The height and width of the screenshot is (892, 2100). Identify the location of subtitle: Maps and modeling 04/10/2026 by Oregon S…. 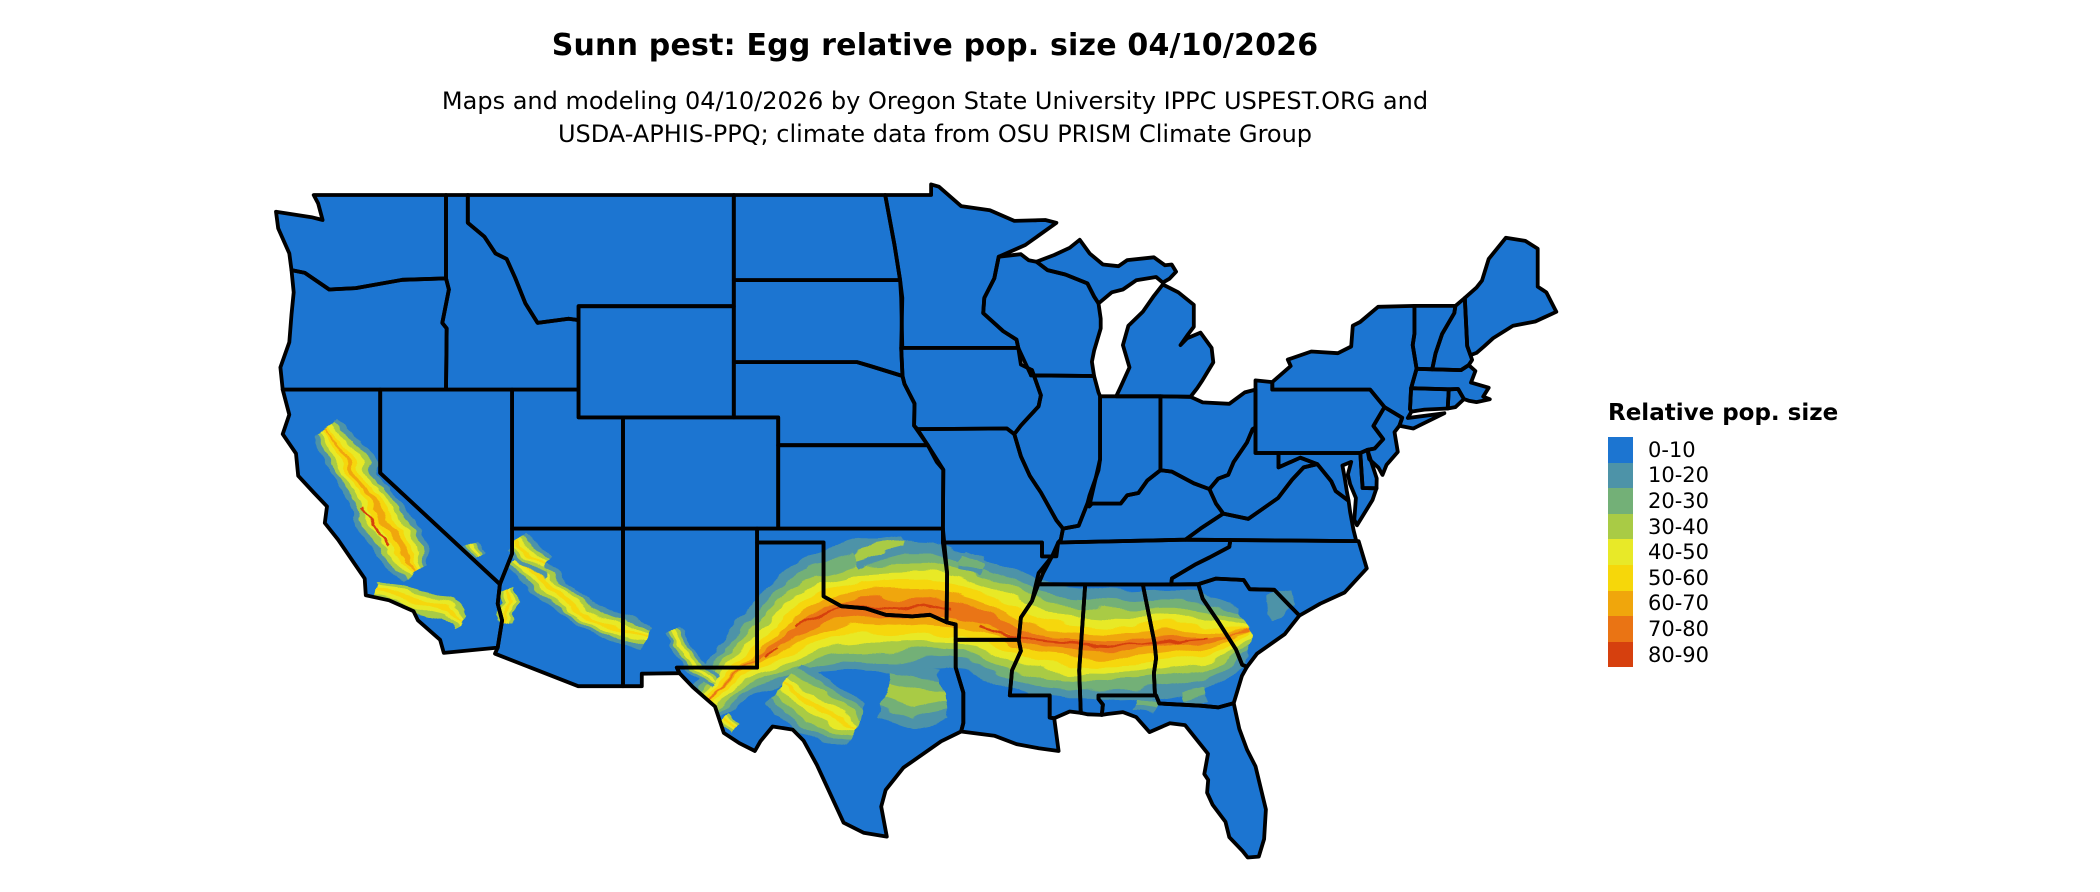
(935, 118).